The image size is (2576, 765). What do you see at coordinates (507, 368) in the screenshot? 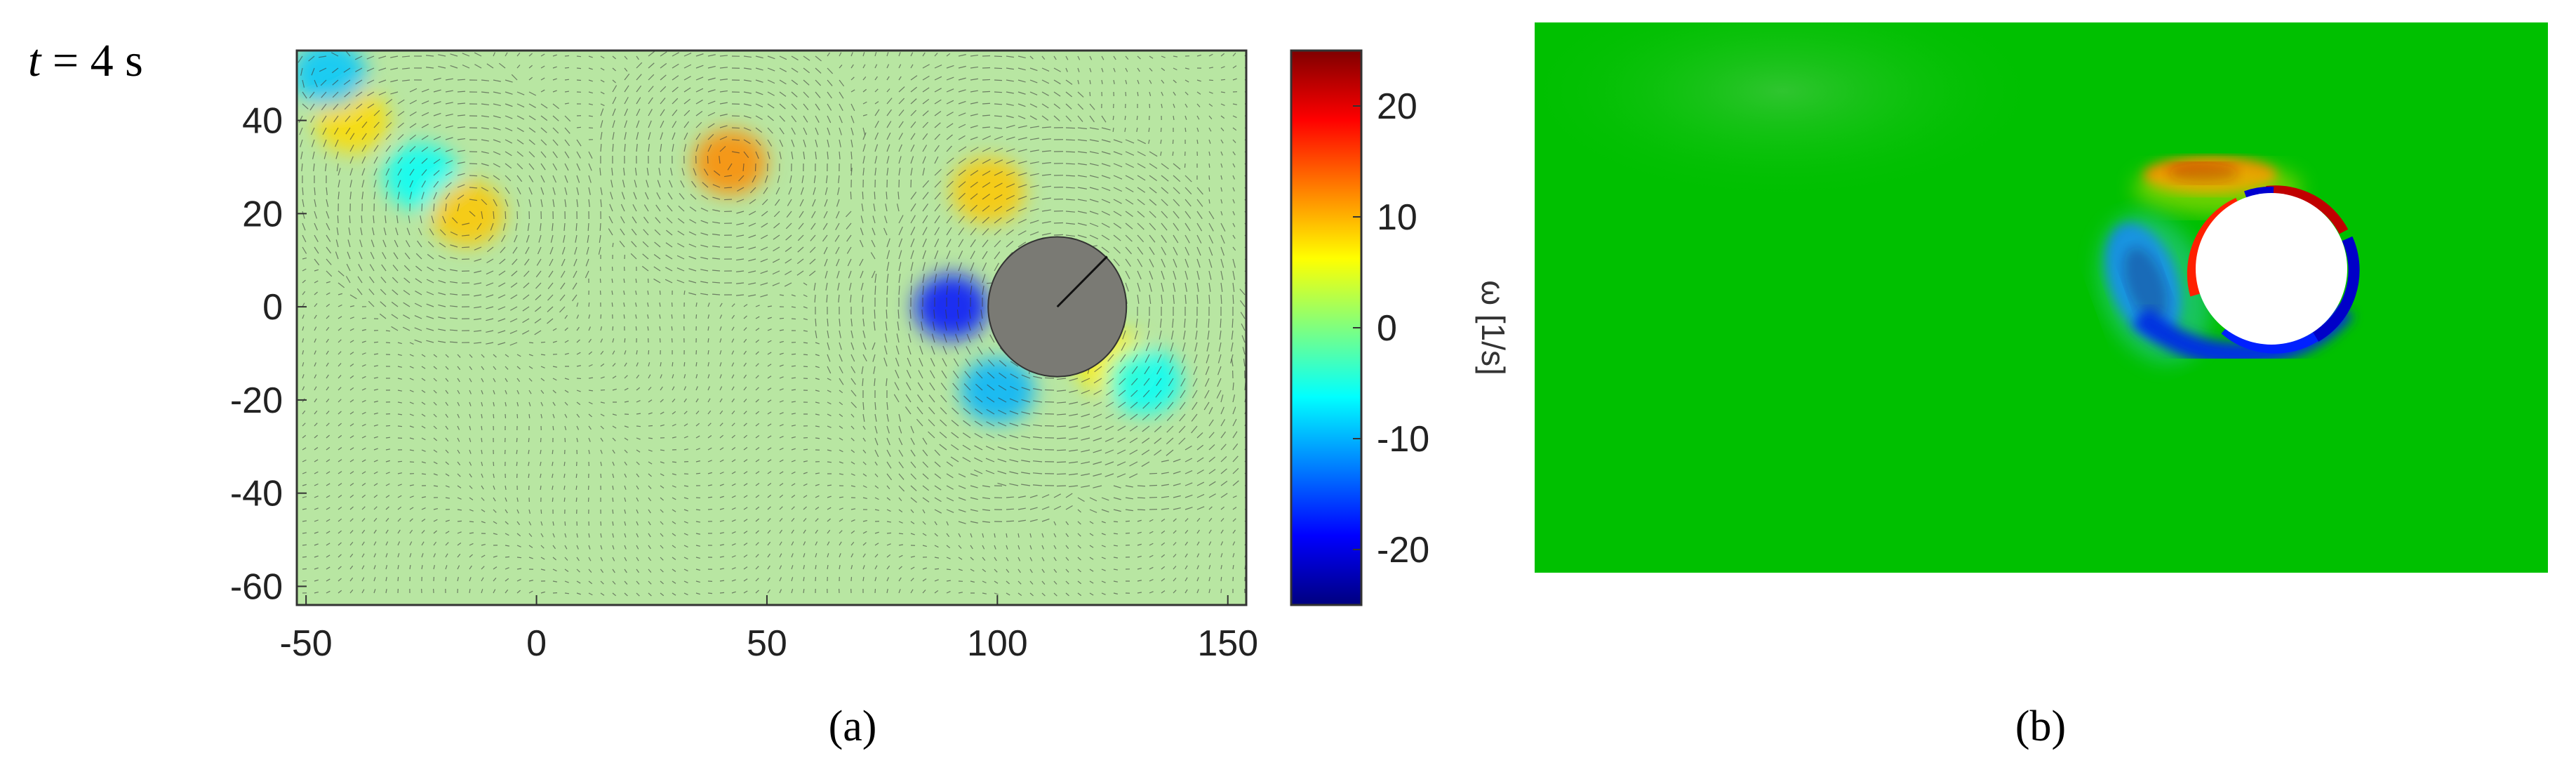
I see `vector-2097` at bounding box center [507, 368].